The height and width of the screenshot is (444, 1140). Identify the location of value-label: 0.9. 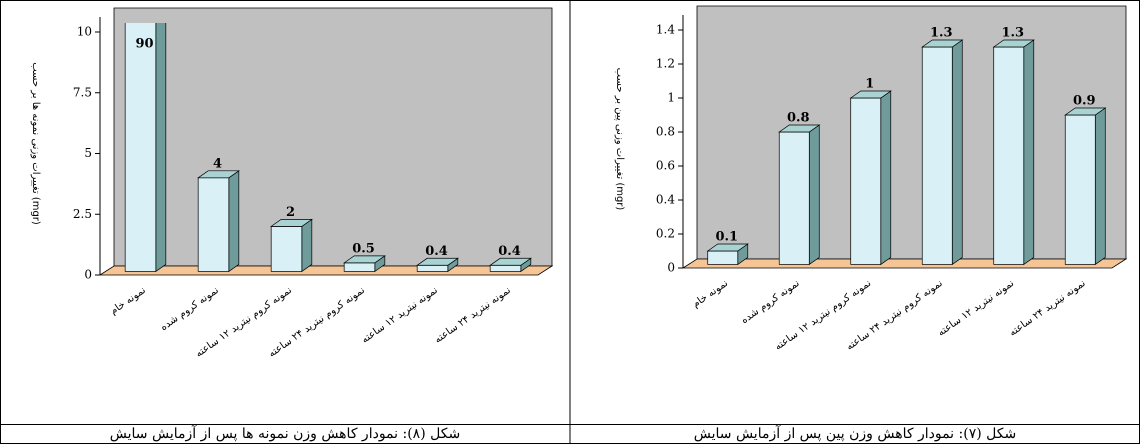
(1084, 101).